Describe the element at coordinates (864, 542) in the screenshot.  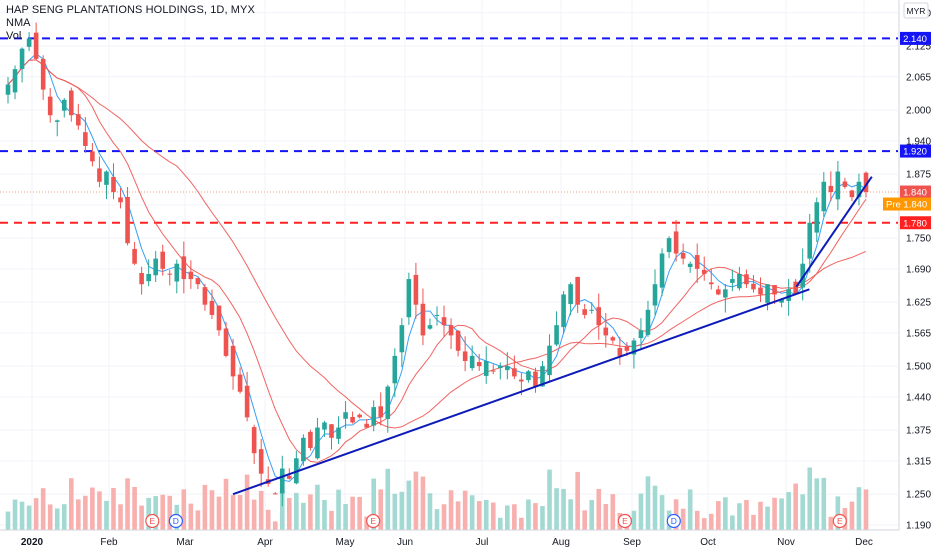
I see `x-tick-label: Dec` at that location.